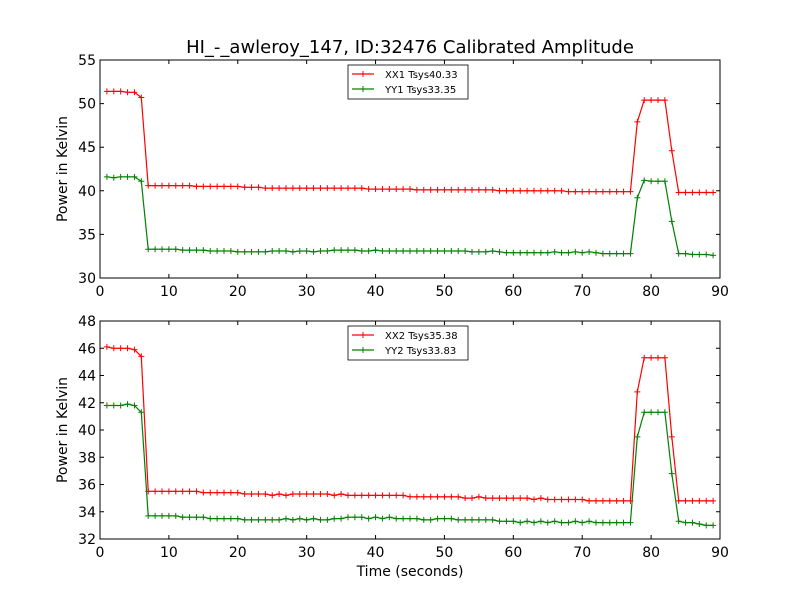  What do you see at coordinates (87, 349) in the screenshot?
I see `y-tick-label: 46` at bounding box center [87, 349].